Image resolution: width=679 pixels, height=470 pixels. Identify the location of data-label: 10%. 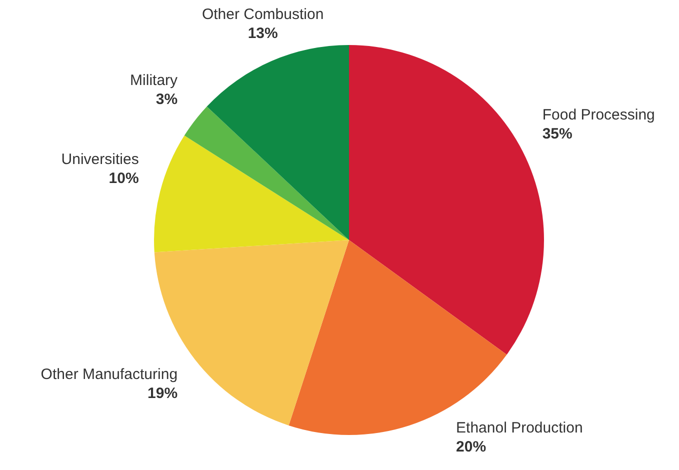
(123, 179).